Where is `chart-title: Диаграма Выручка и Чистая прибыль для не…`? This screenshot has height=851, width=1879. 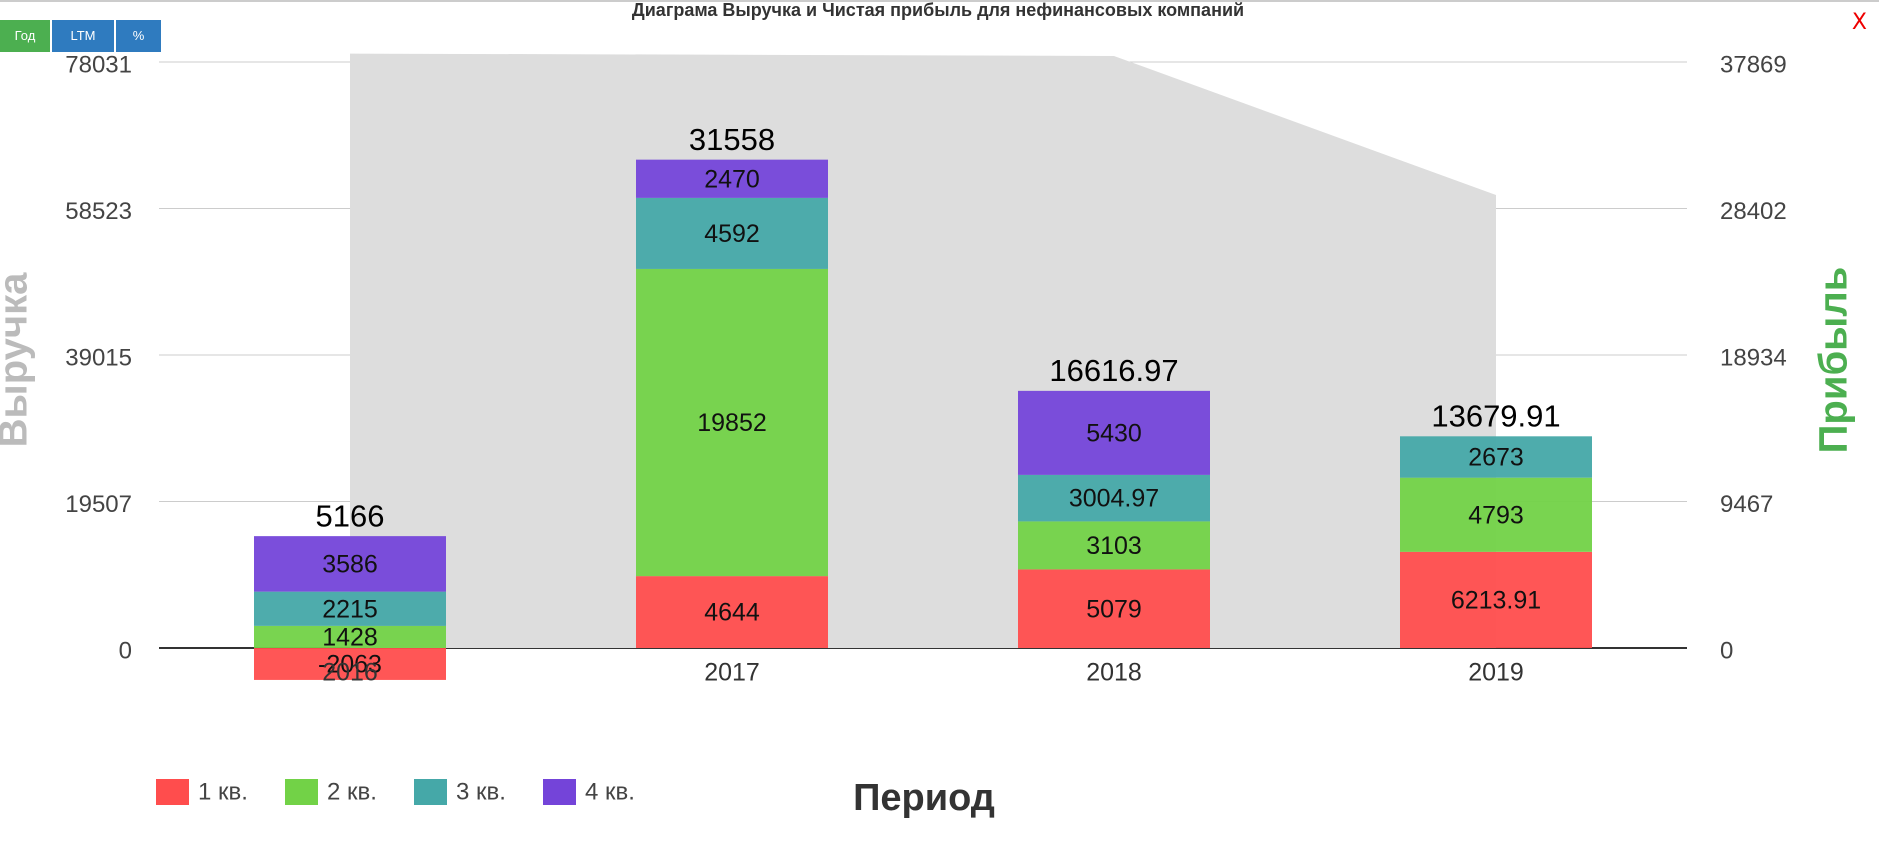
chart-title: Диаграма Выручка и Чистая прибыль для не… is located at coordinates (938, 10).